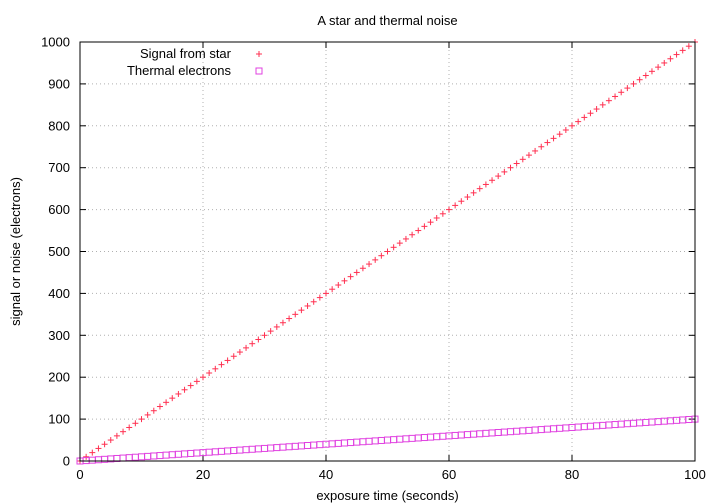 This screenshot has width=720, height=504. I want to click on y-tick-label: 100, so click(59, 419).